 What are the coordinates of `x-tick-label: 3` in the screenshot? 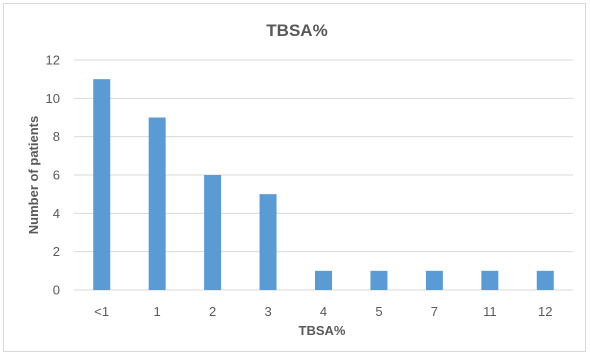 It's located at (267, 311).